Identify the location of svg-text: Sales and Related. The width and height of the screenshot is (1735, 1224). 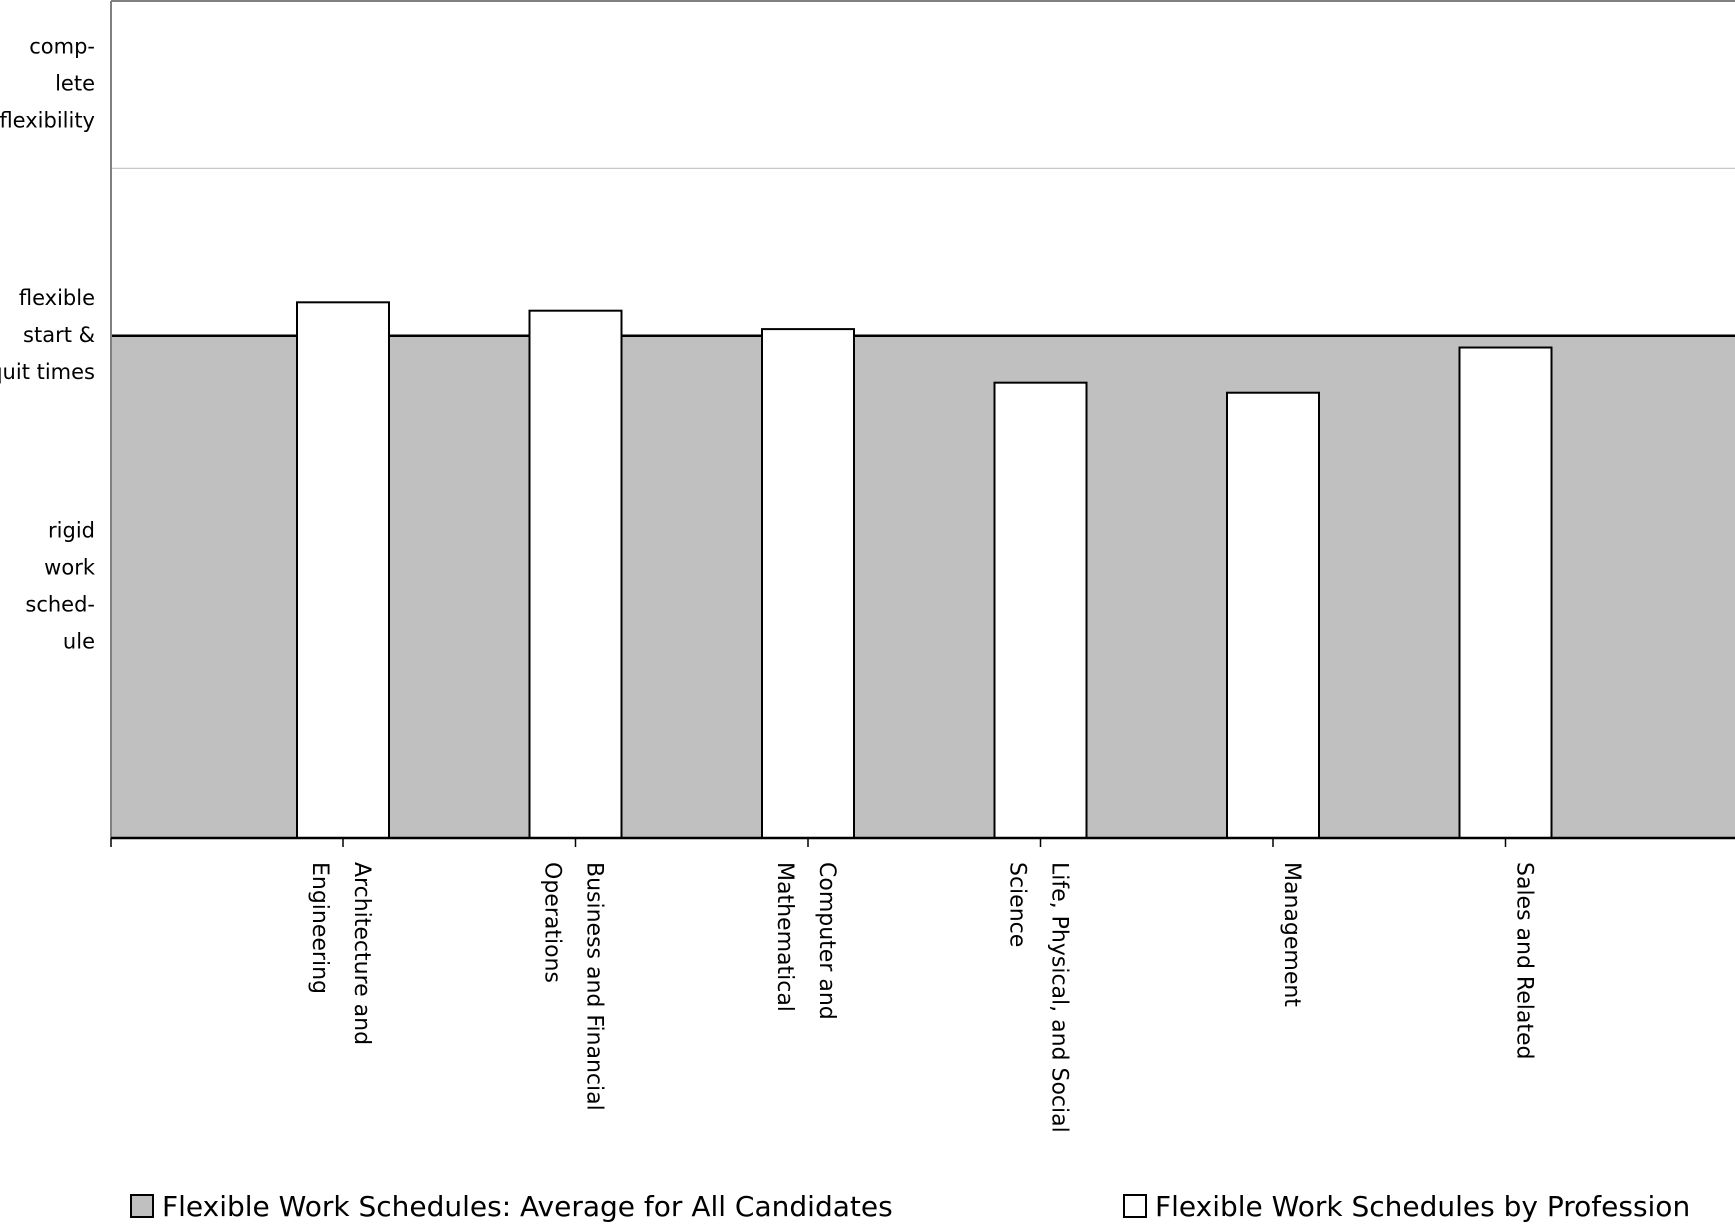
(1524, 960).